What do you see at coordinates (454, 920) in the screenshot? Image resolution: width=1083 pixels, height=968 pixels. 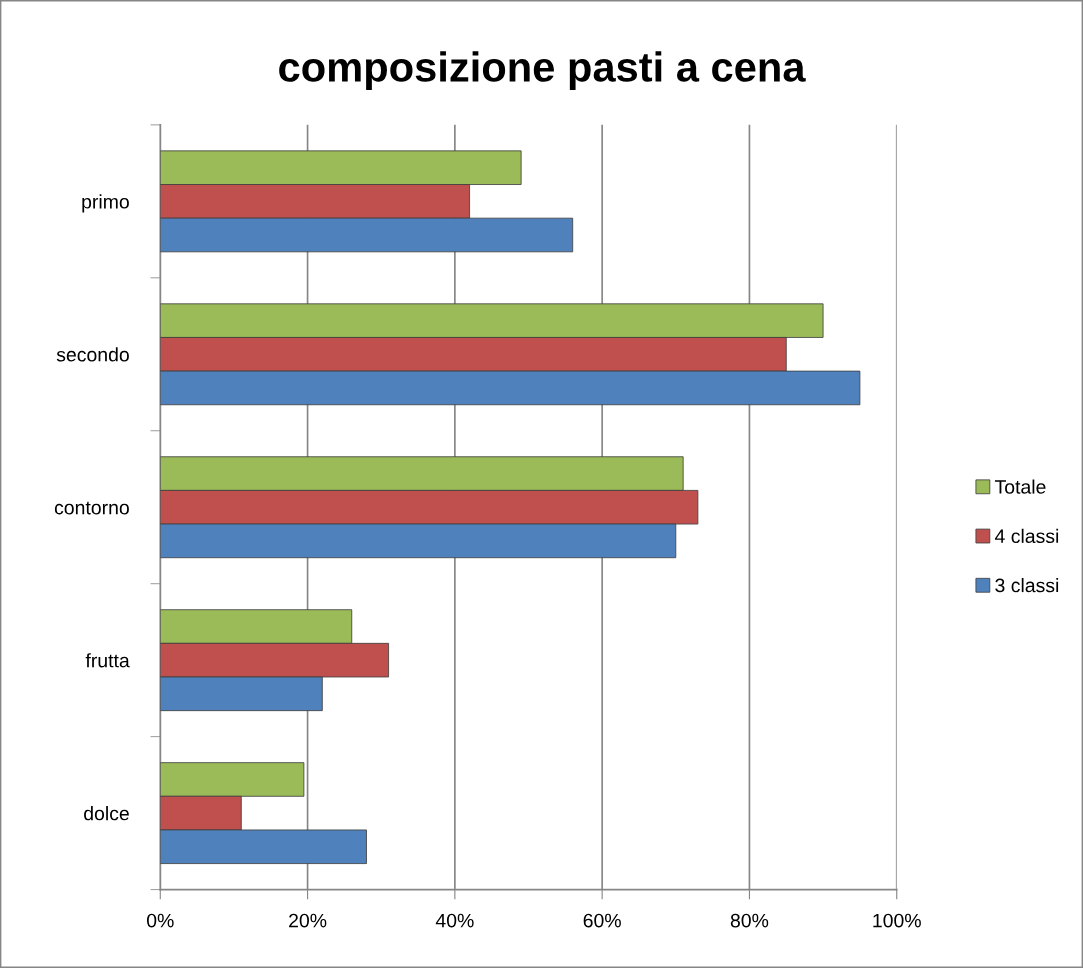 I see `x-tick-label: 40%` at bounding box center [454, 920].